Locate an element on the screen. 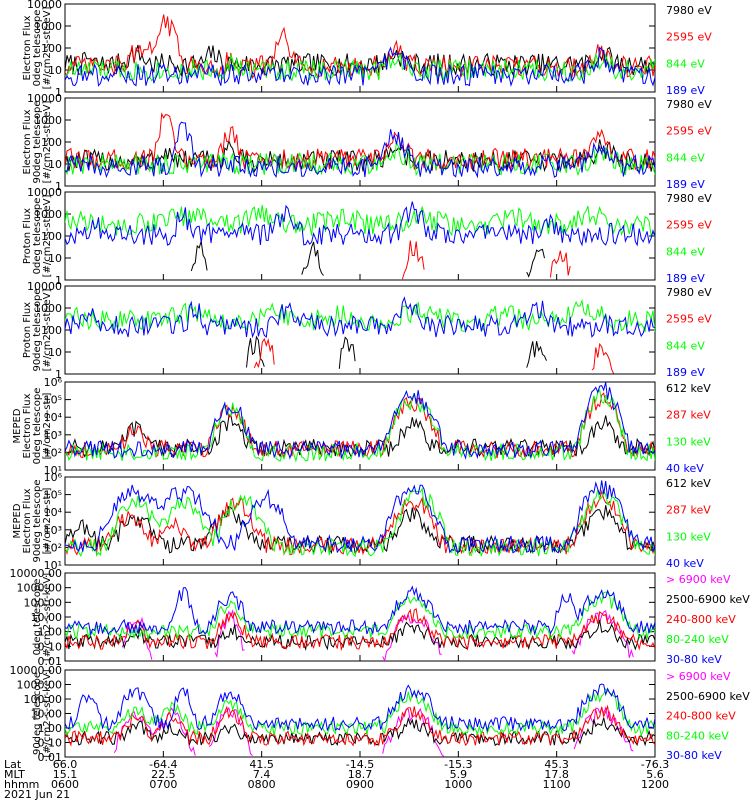  y-axis-label-line: [#/cm2-s-str-keV] is located at coordinates (47, 713).